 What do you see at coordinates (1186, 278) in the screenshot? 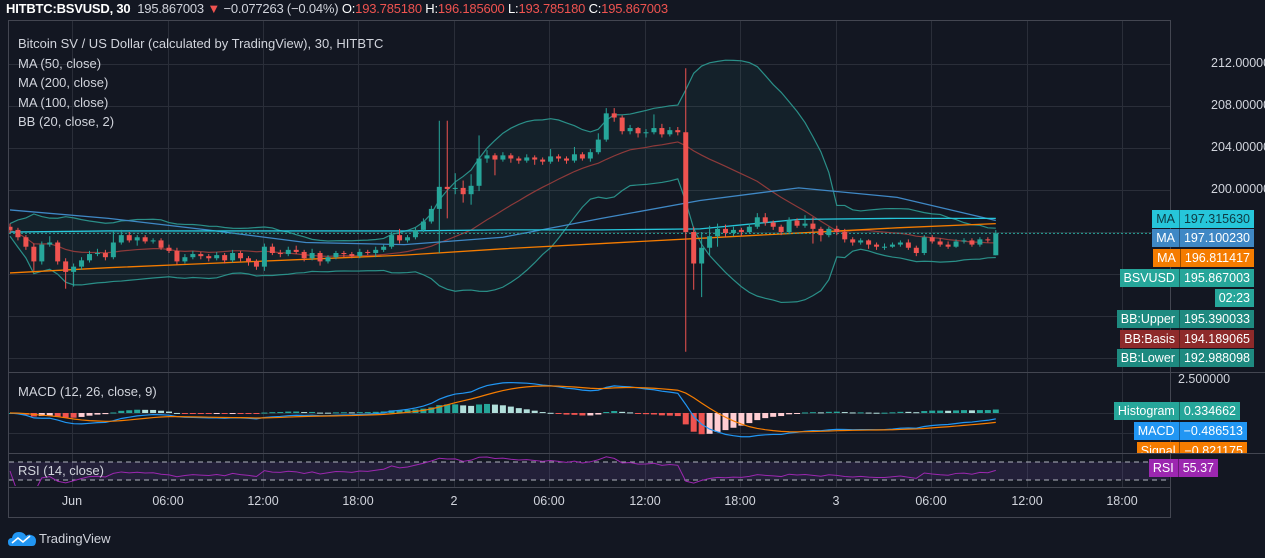
I see `last-price-label: BSVUSD 195.867003` at bounding box center [1186, 278].